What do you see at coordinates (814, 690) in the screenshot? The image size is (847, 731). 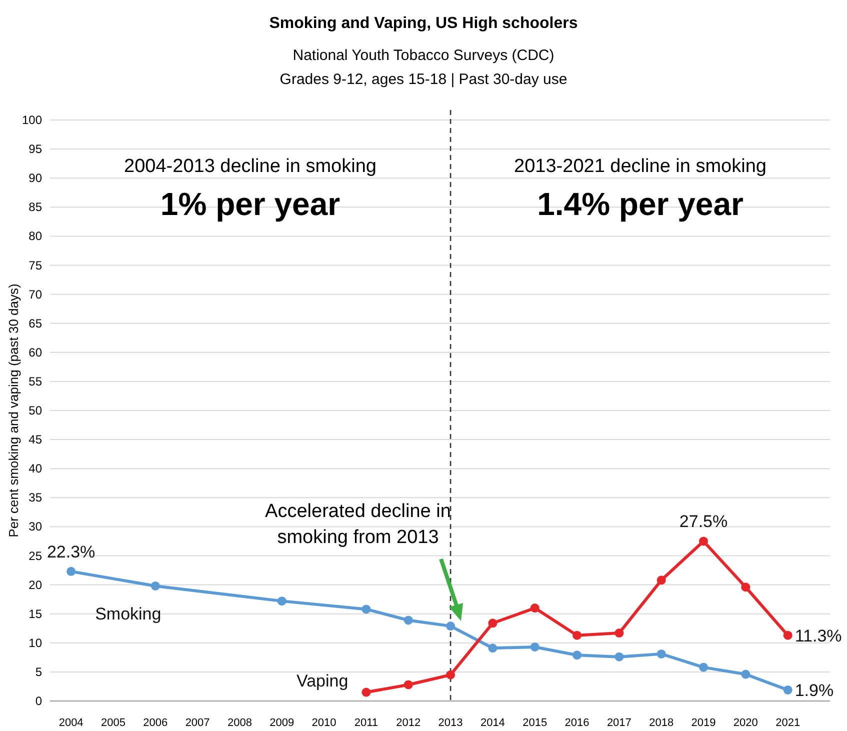 I see `data-label: 1.9%` at bounding box center [814, 690].